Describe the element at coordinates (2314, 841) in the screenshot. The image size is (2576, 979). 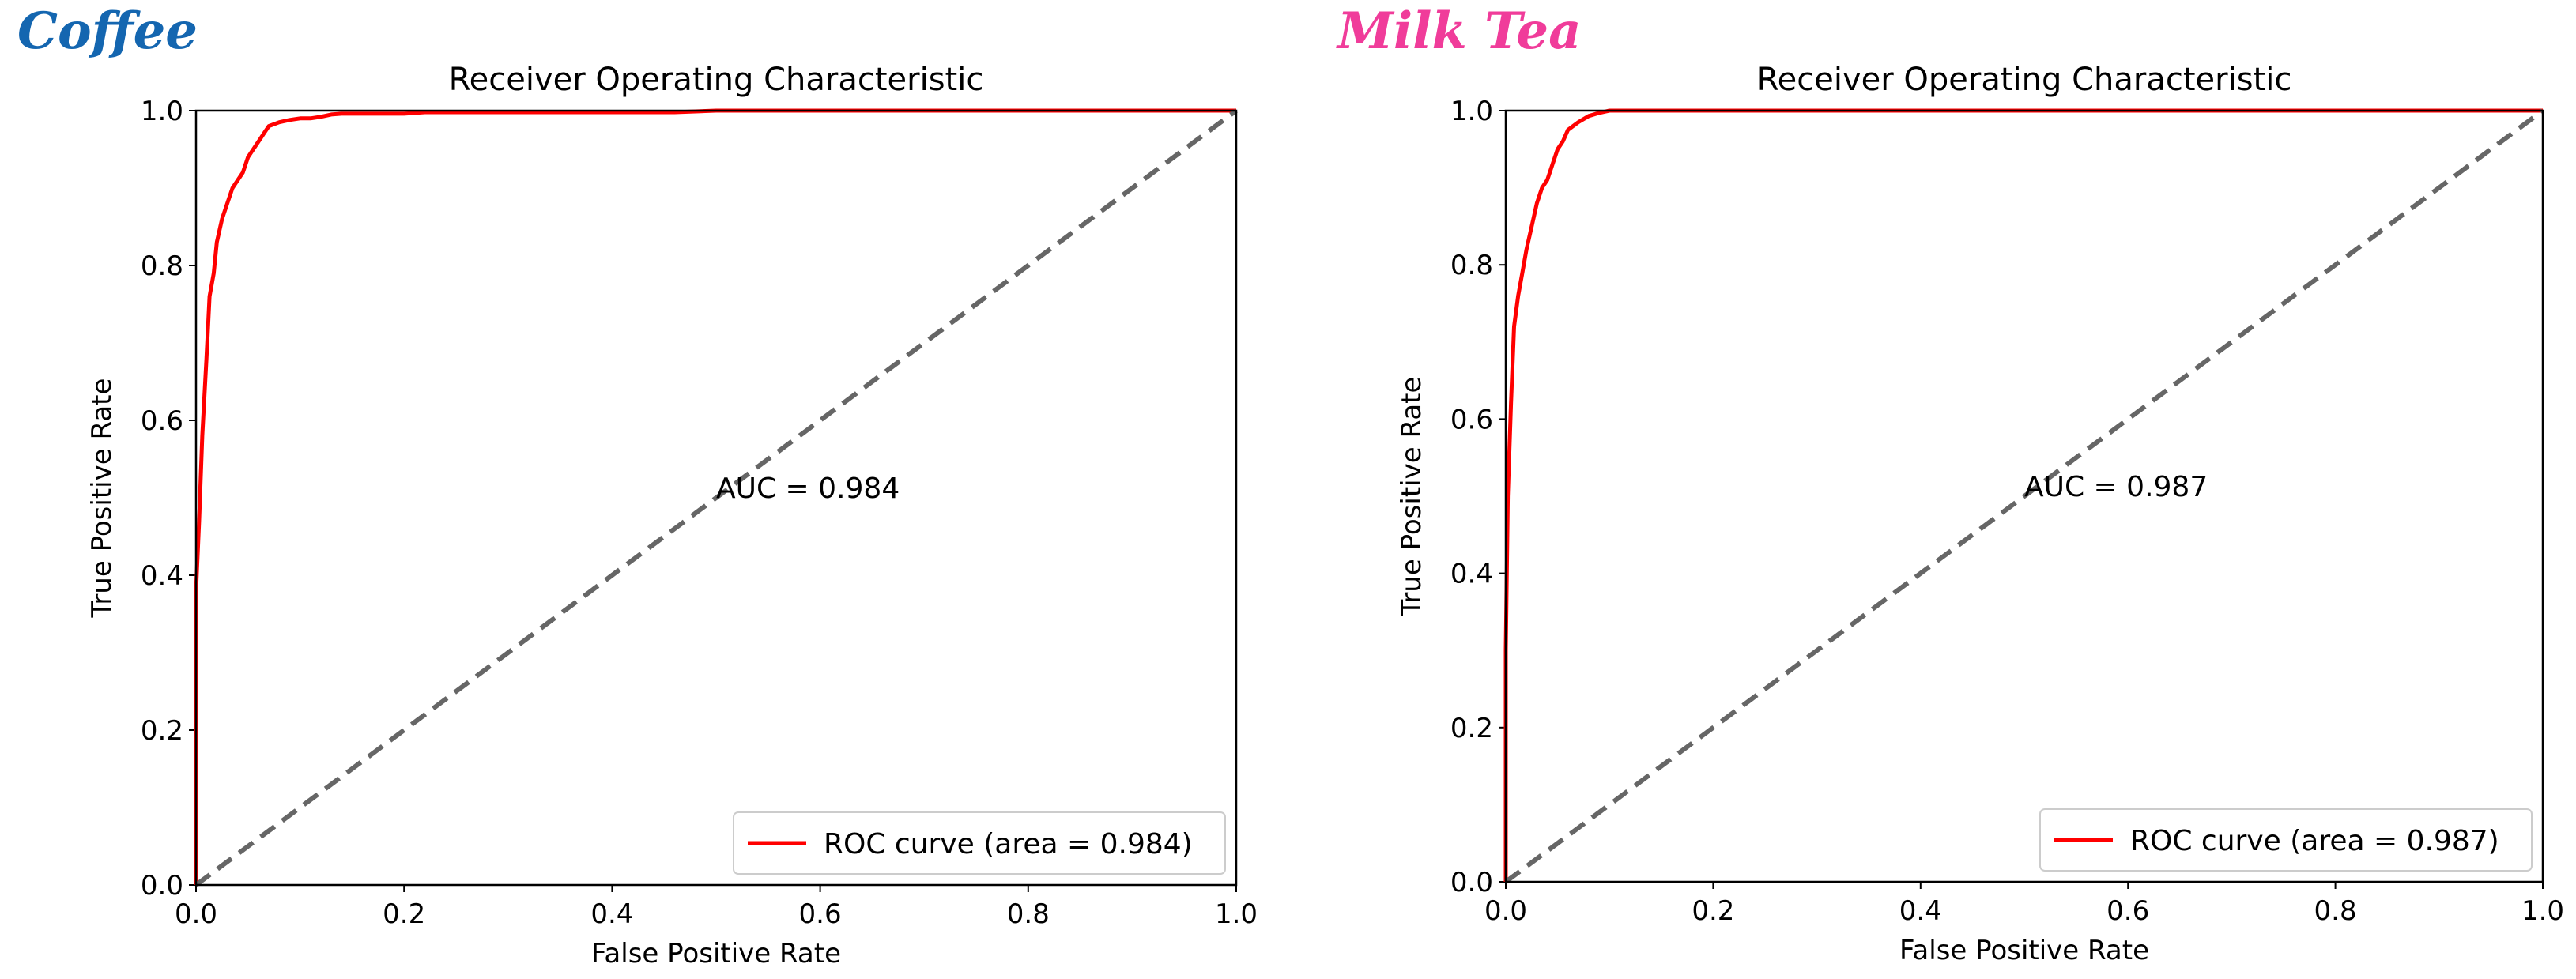
I see `legend-label: ROC curve (area = 0.987)` at that location.